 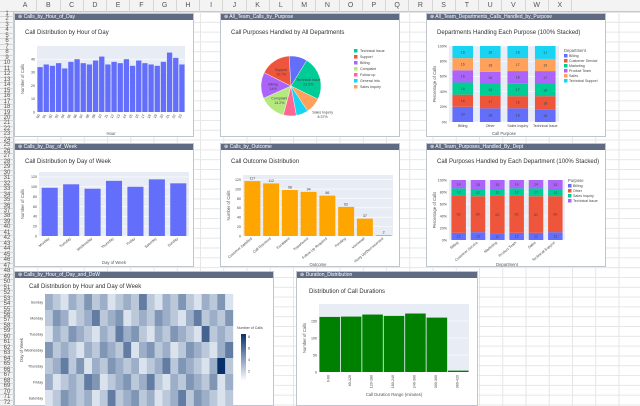 What do you see at coordinates (7, 85) in the screenshot?
I see `row-header-14: 14` at bounding box center [7, 85].